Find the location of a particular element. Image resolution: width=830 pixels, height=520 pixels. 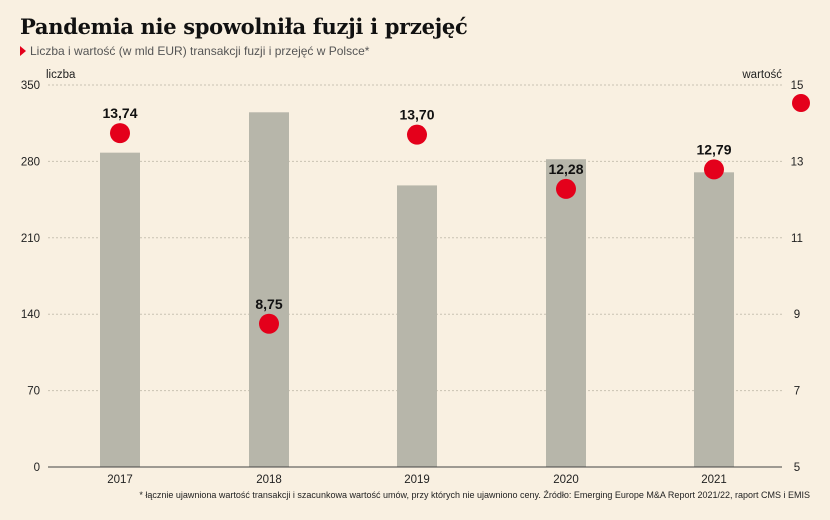

y-left-tick-label: 0 is located at coordinates (37, 468).